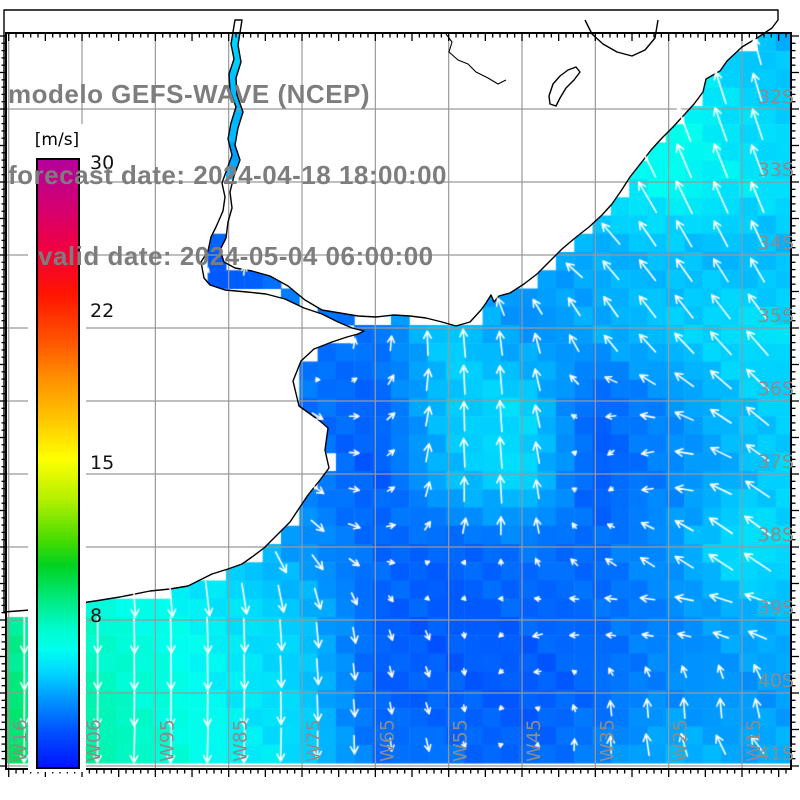 This screenshot has height=800, width=800. Describe the element at coordinates (776, 754) in the screenshot. I see `lat-label-41S: 41S` at that location.